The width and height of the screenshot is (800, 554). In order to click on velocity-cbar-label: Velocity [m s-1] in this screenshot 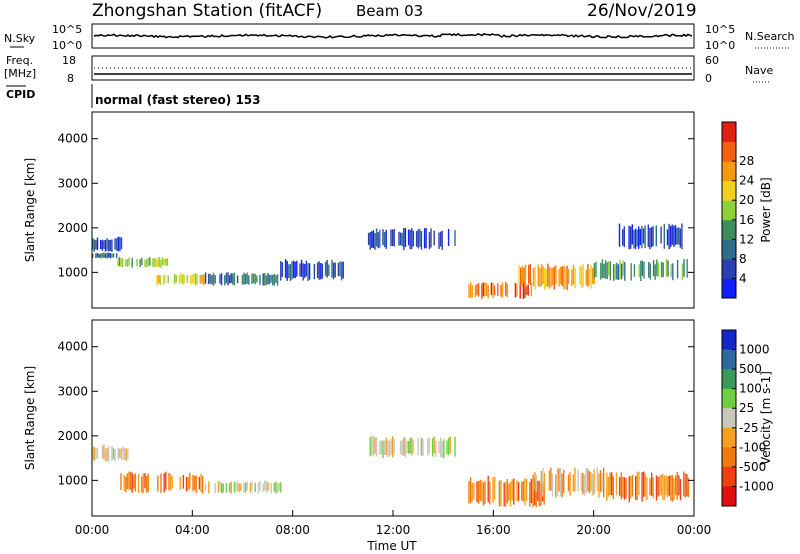, I will do `click(766, 418)`.